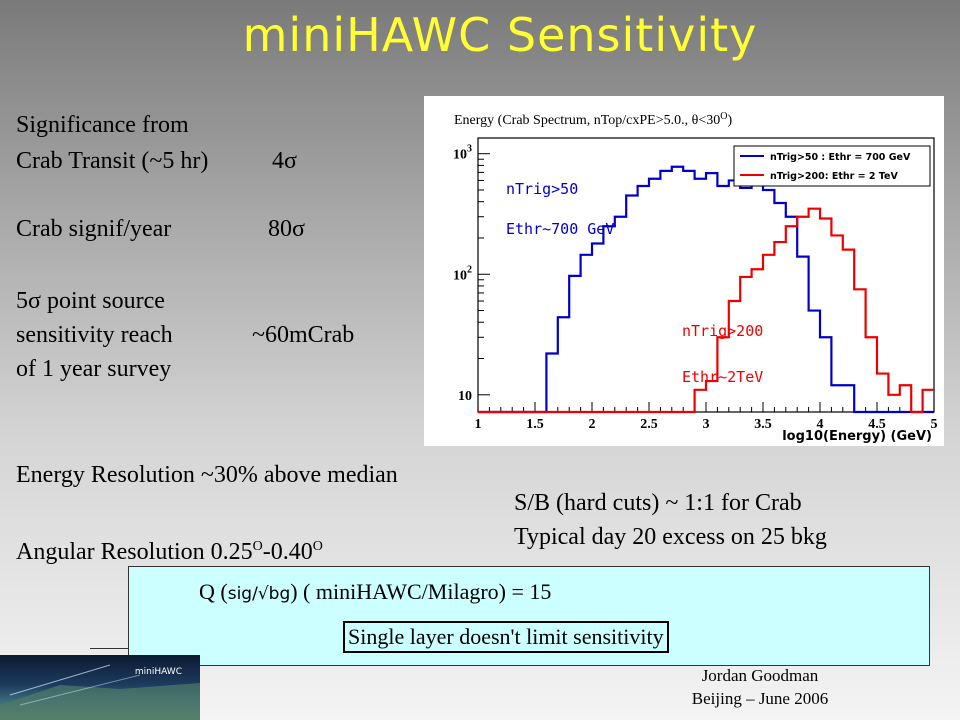 The height and width of the screenshot is (720, 960). I want to click on minihawc-logo-image: miniHAWC, so click(100, 687).